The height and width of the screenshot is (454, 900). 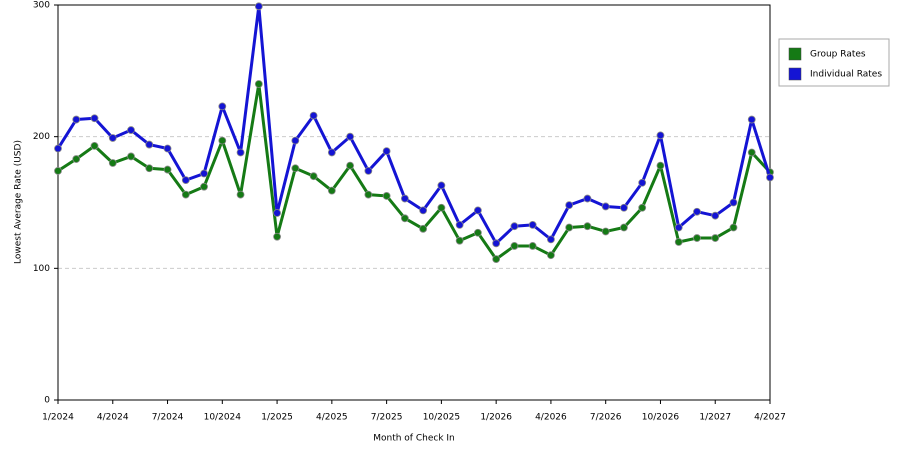 What do you see at coordinates (168, 418) in the screenshot?
I see `x-tick-label: 7/2024` at bounding box center [168, 418].